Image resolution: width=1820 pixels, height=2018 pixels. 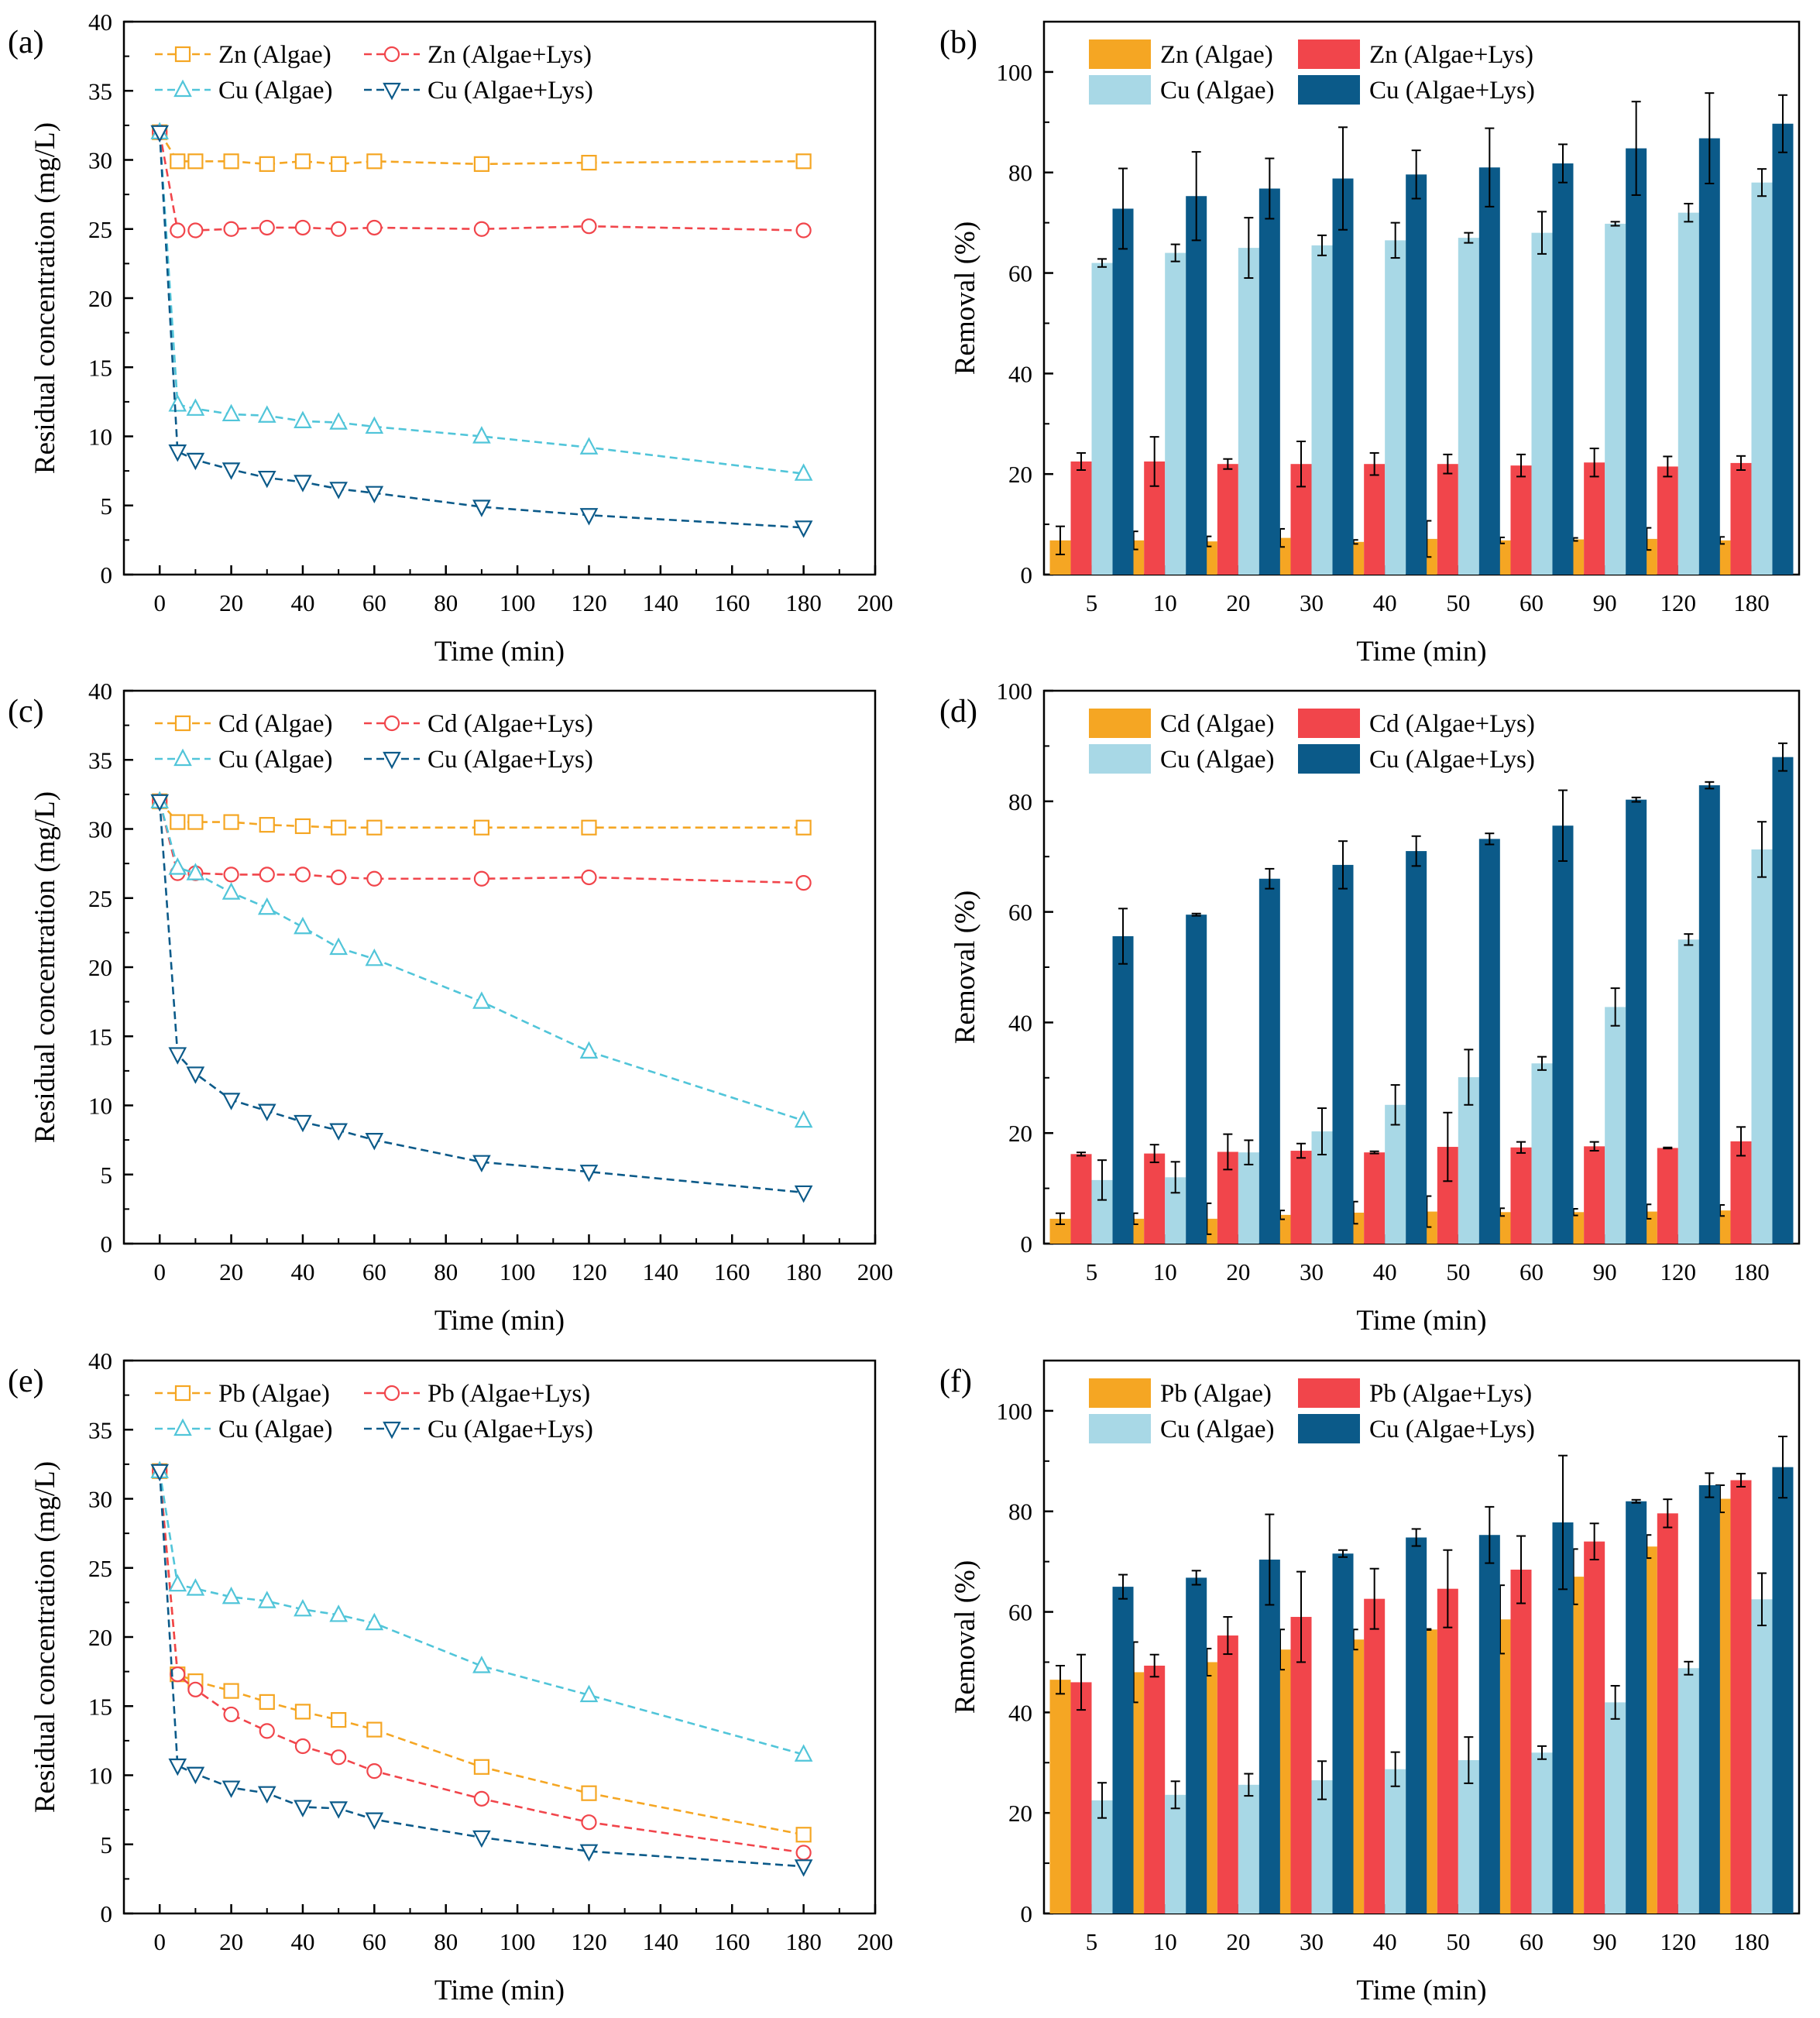 I want to click on series-cu-algae-lys, so click(x=481, y=1670).